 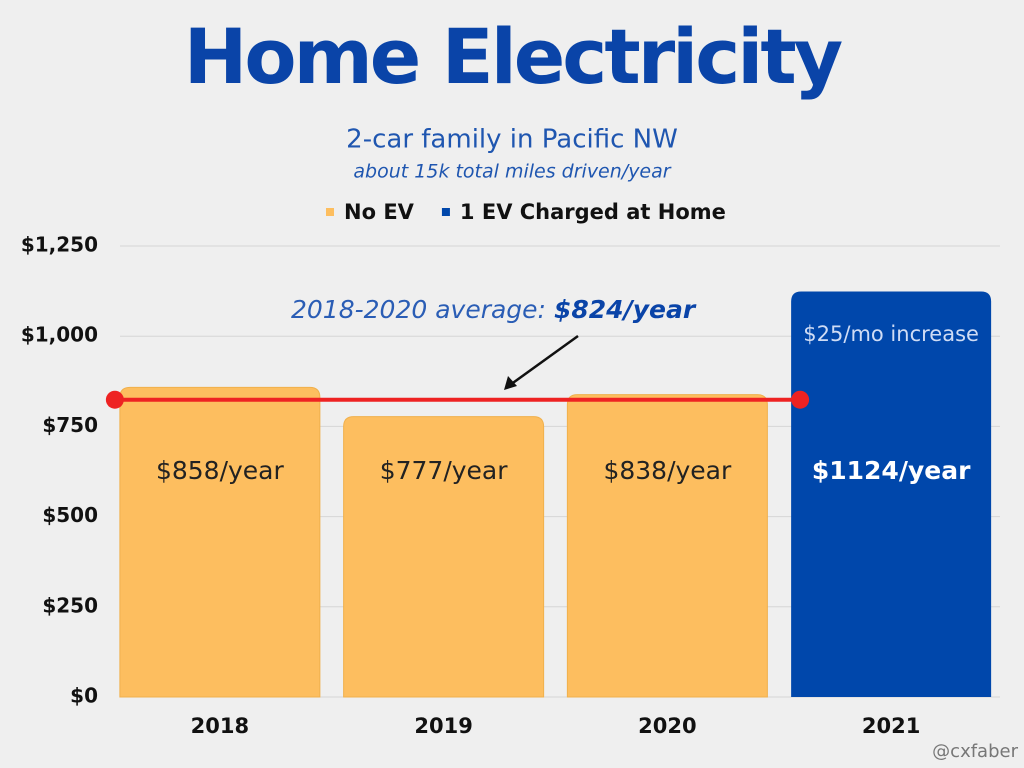 What do you see at coordinates (59, 335) in the screenshot?
I see `y-tick-label: $1,000` at bounding box center [59, 335].